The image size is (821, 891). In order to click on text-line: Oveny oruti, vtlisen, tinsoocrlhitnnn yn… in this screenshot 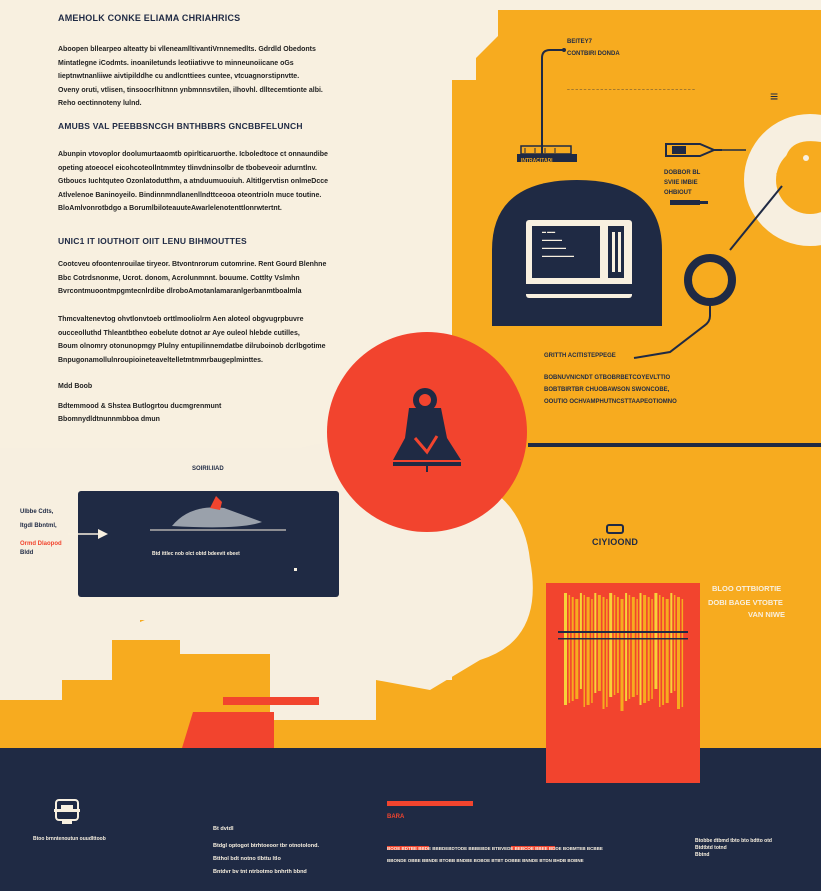, I will do `click(190, 90)`.